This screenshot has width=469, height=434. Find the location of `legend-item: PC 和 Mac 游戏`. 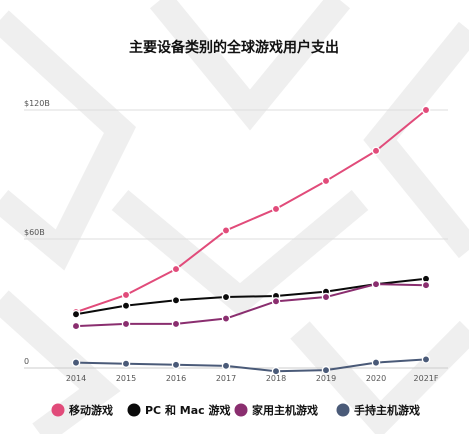

legend-item: PC 和 Mac 游戏 is located at coordinates (179, 410).